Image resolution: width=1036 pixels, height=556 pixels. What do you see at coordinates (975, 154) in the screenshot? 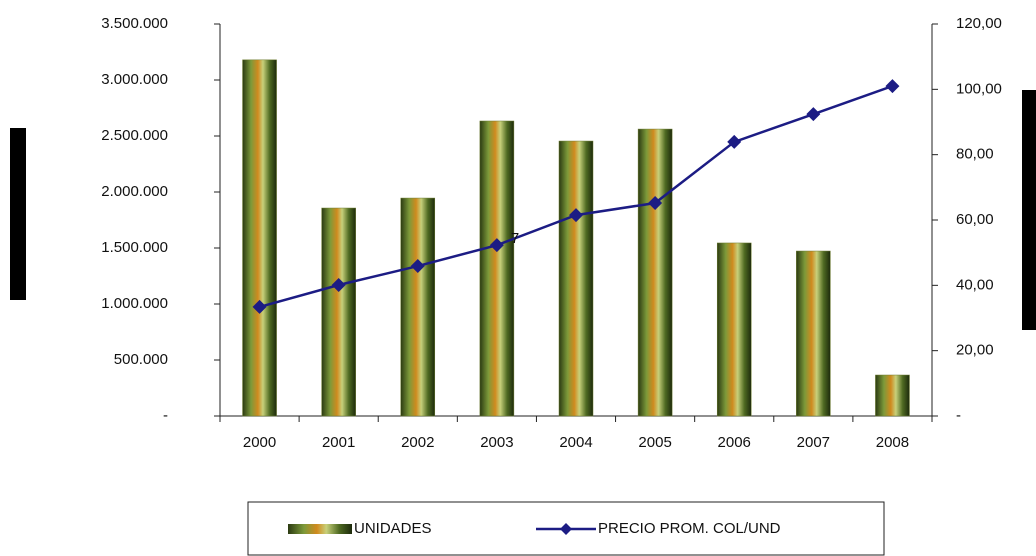
I see `y2-tick-label: 80,00` at bounding box center [975, 154].